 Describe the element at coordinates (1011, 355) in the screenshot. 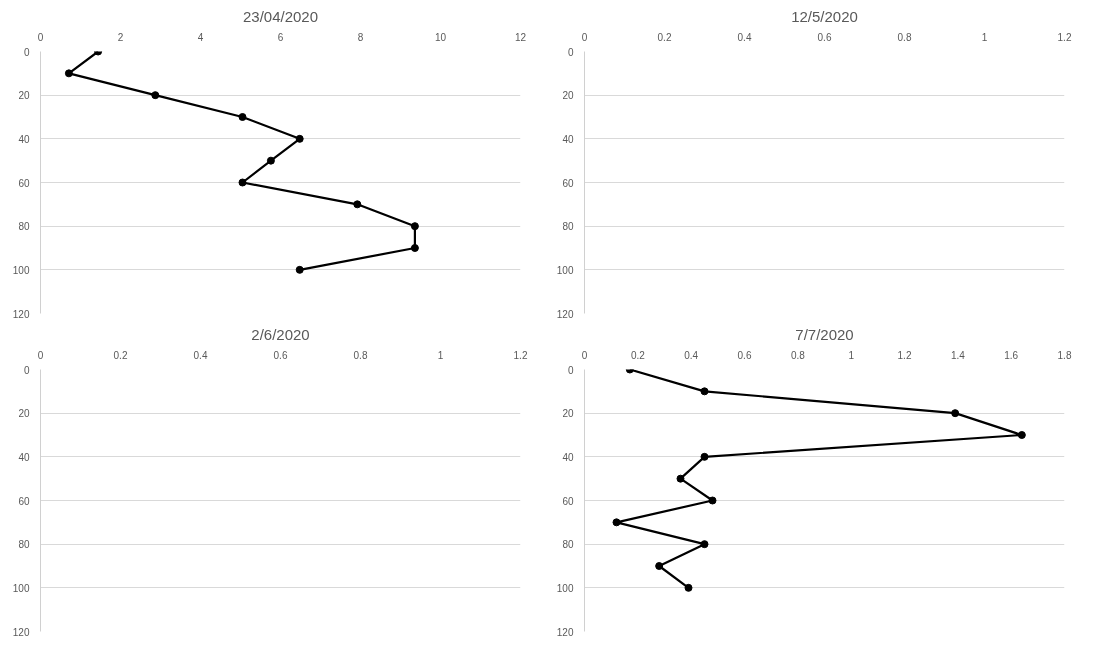

I see `x-tick-label: 1.6` at that location.